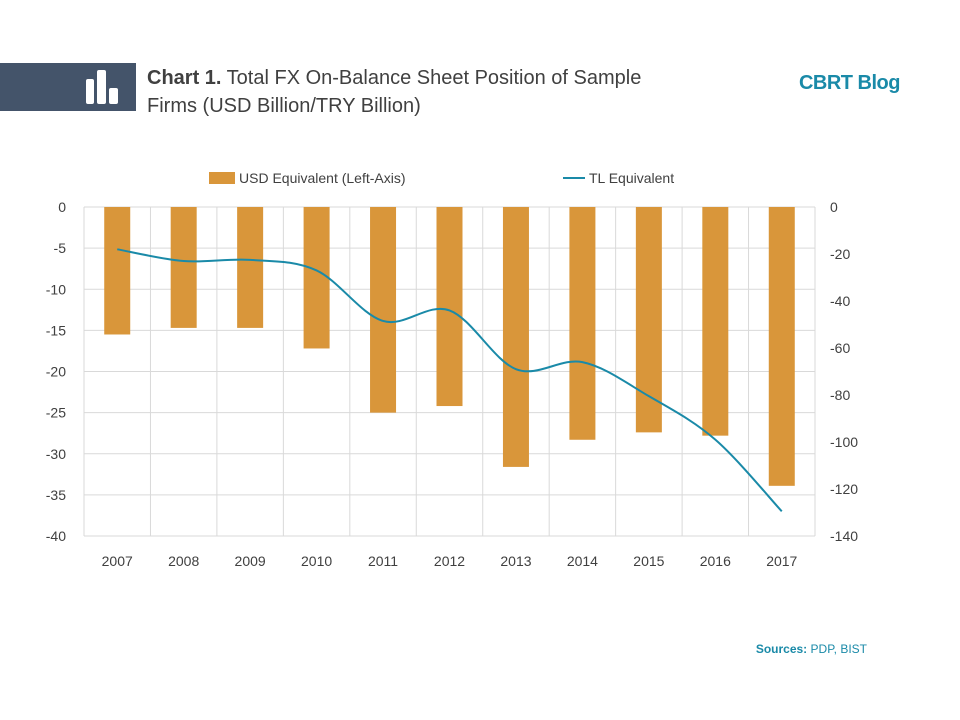 This screenshot has width=960, height=720. What do you see at coordinates (715, 561) in the screenshot?
I see `x-tick-label: 2016` at bounding box center [715, 561].